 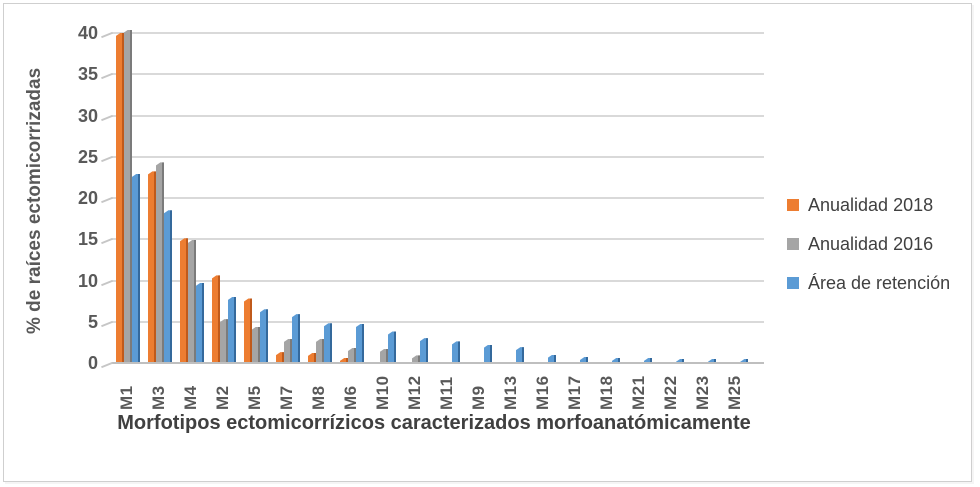 I want to click on x-tick-label-m2: M2, so click(x=222, y=397).